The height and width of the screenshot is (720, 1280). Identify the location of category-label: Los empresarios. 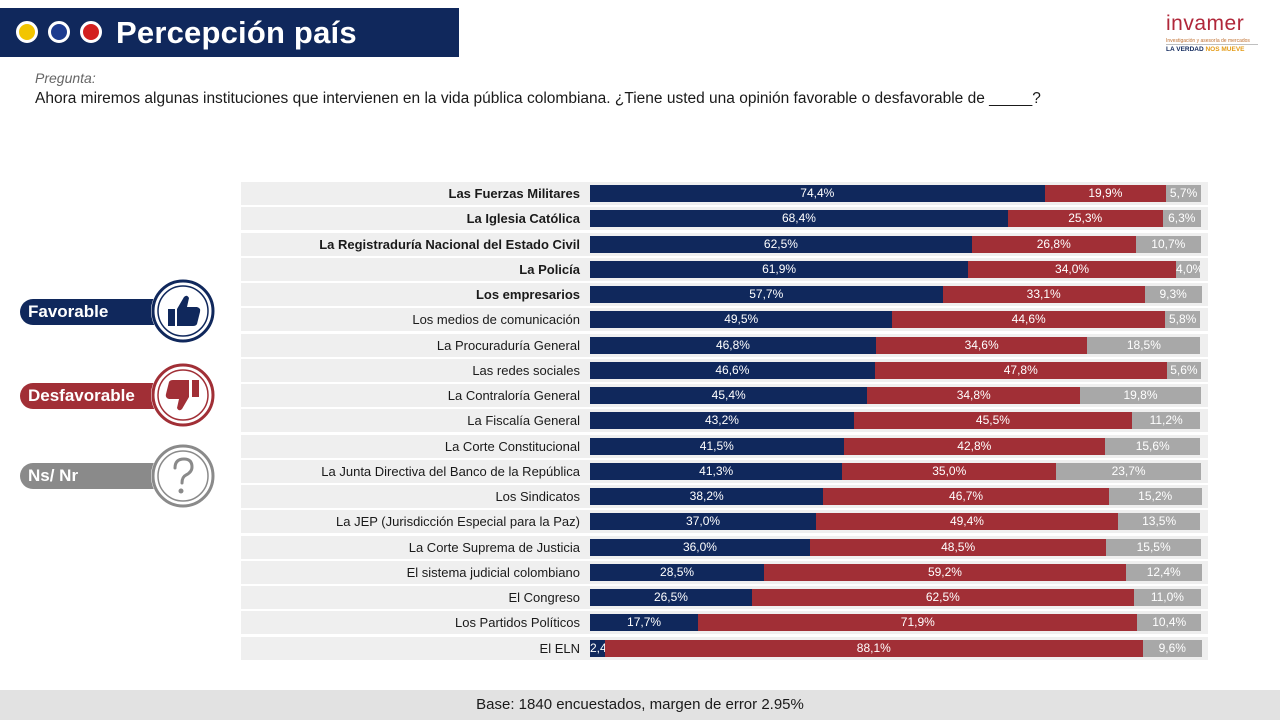
(527, 294).